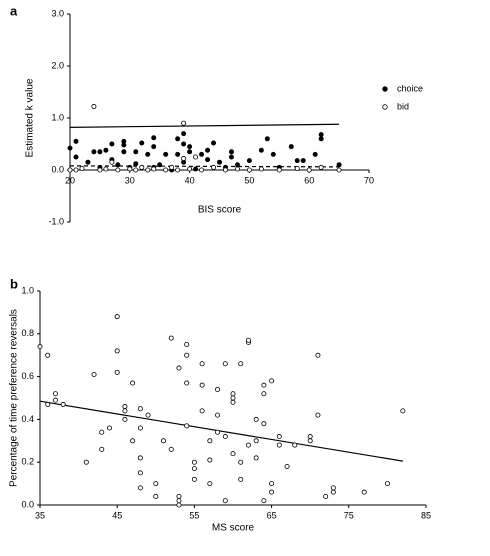  What do you see at coordinates (27, 333) in the screenshot?
I see `y-tick-label: 0.8` at bounding box center [27, 333].